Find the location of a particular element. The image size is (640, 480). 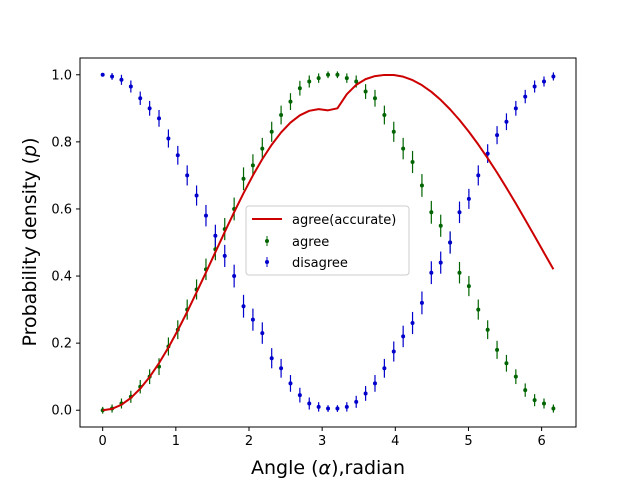

y-tick-label: 1.0 is located at coordinates (61, 75).